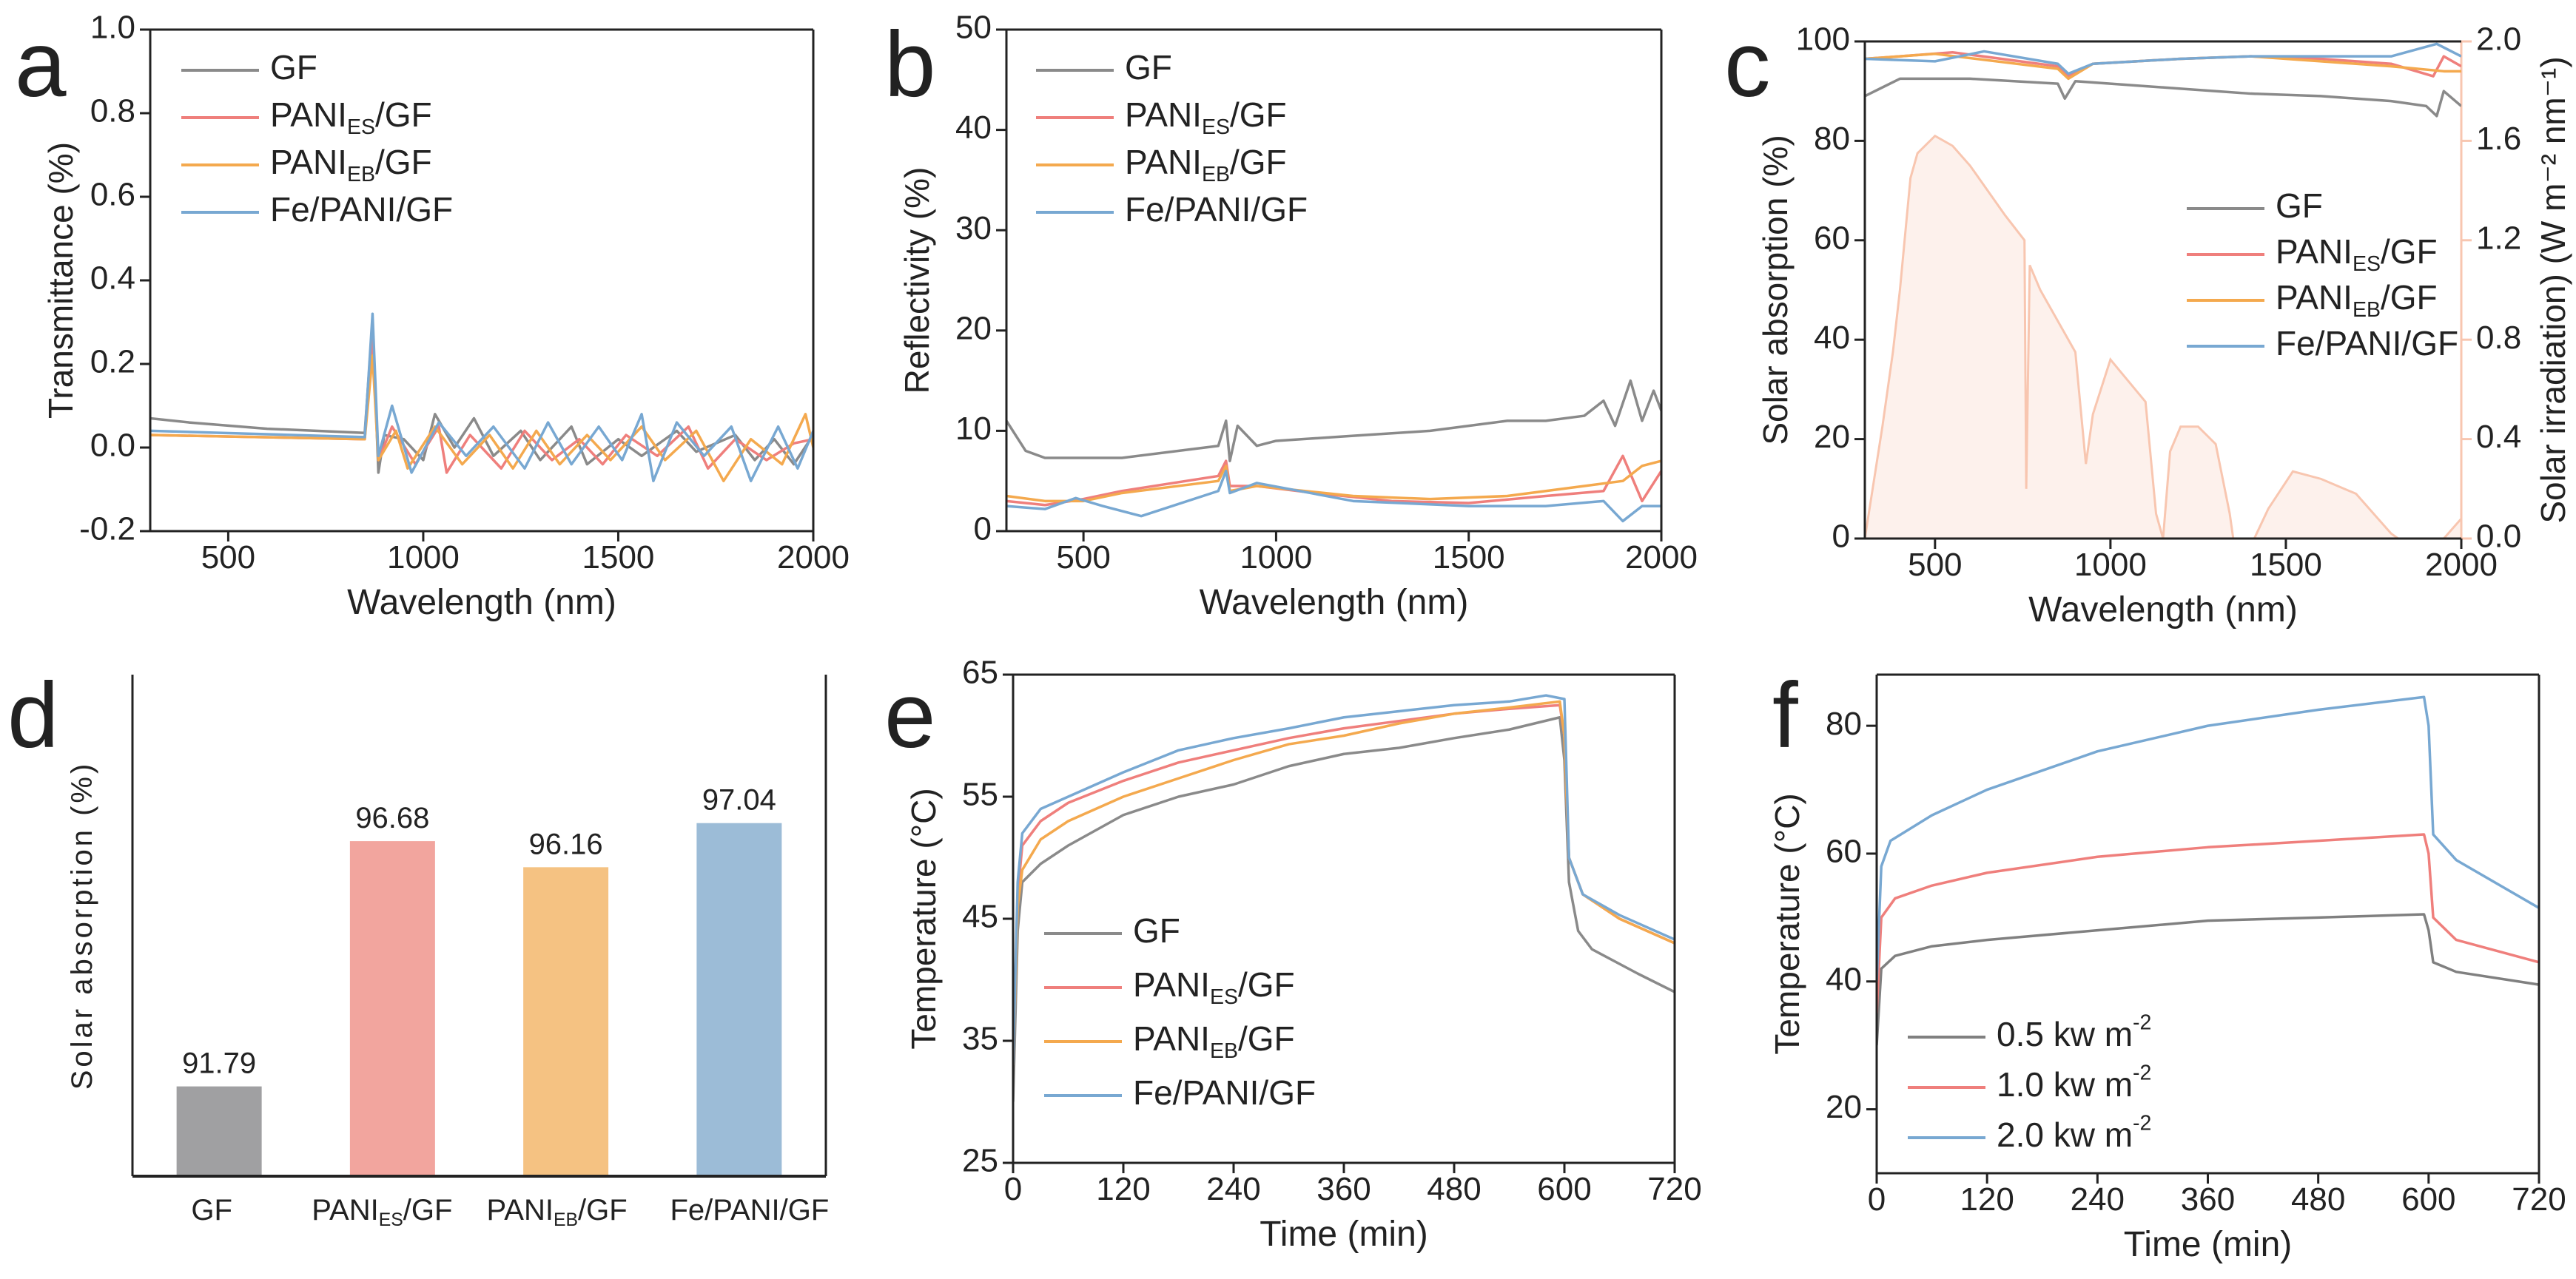 This screenshot has width=2576, height=1279. I want to click on x-tick-label: 500, so click(1083, 557).